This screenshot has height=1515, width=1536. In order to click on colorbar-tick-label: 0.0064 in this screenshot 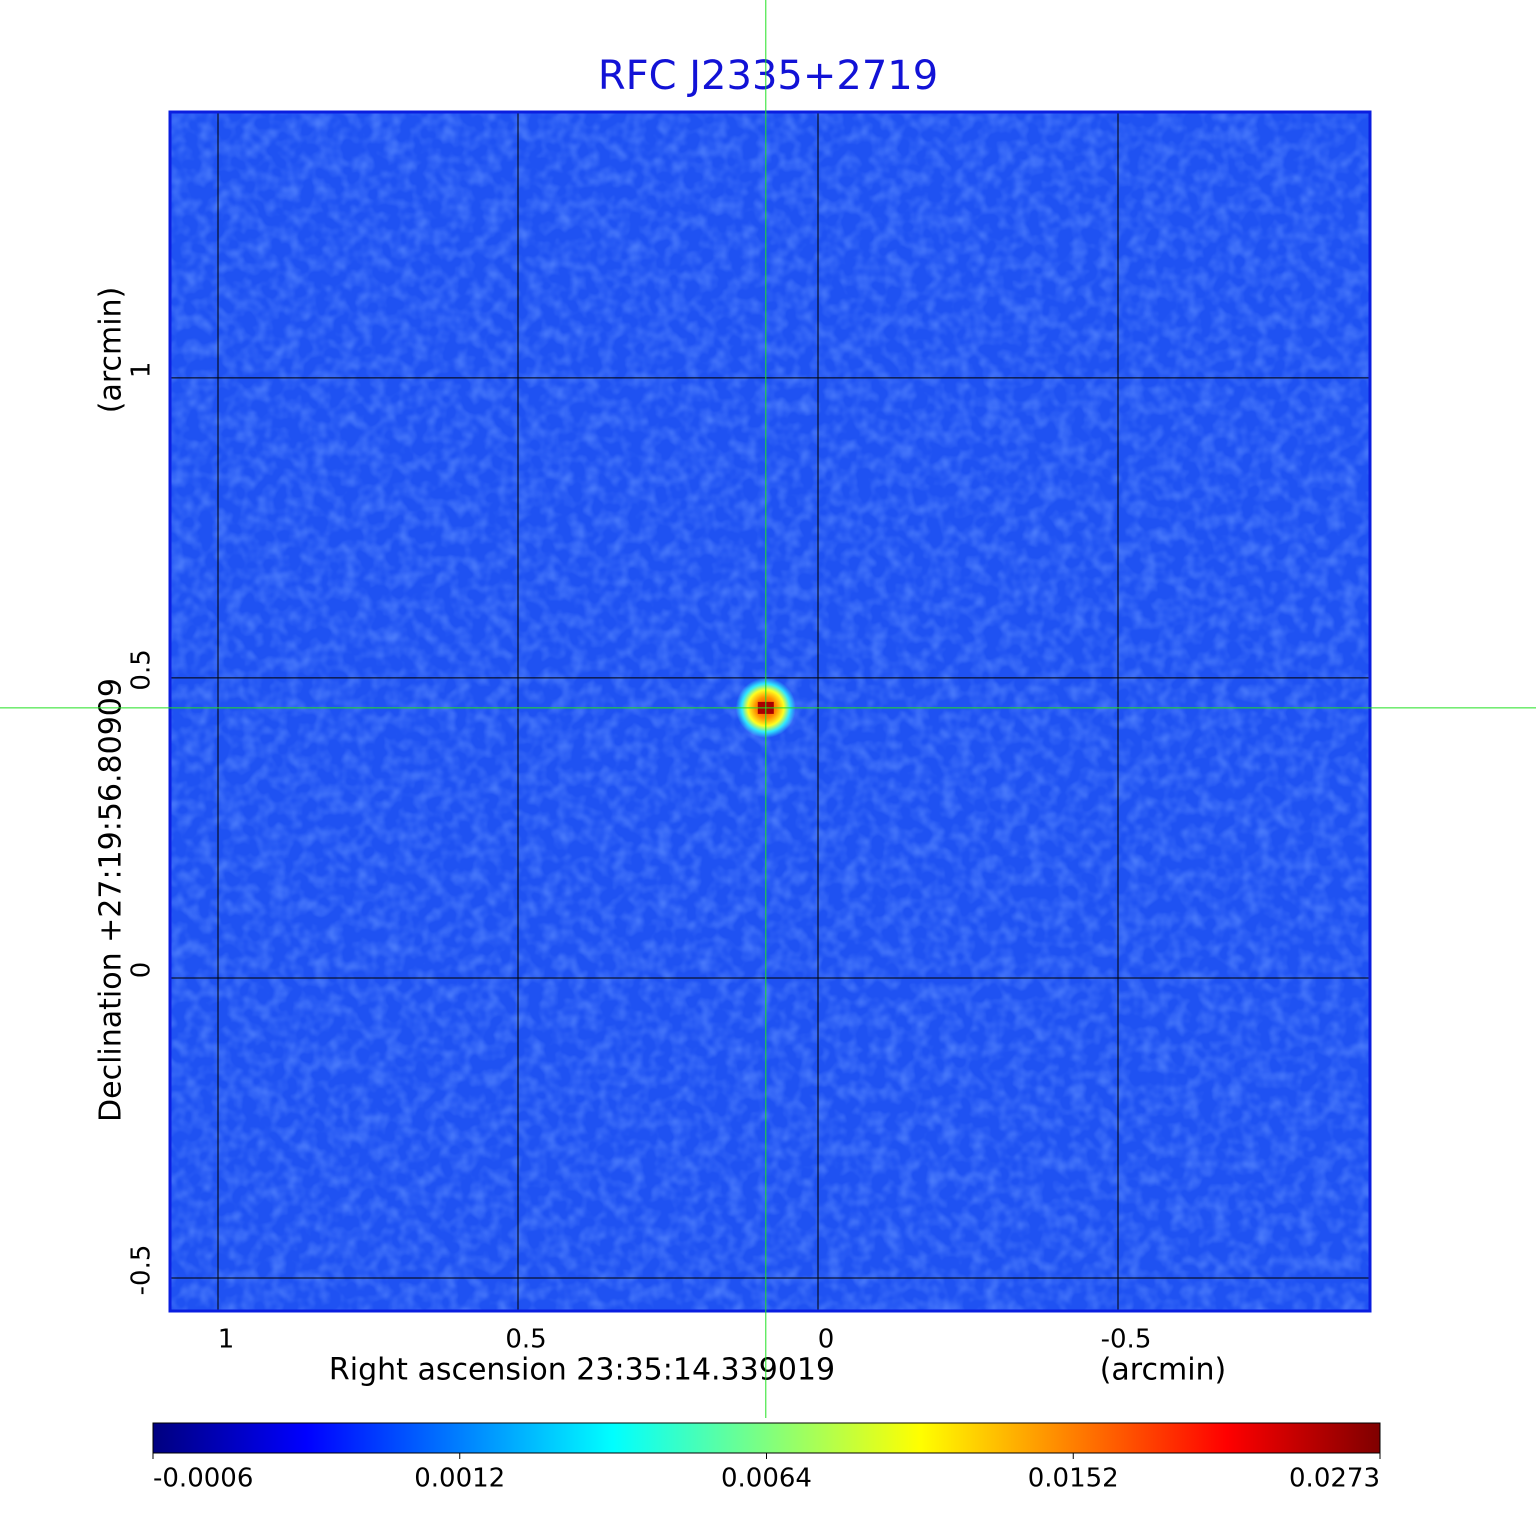, I will do `click(766, 1479)`.